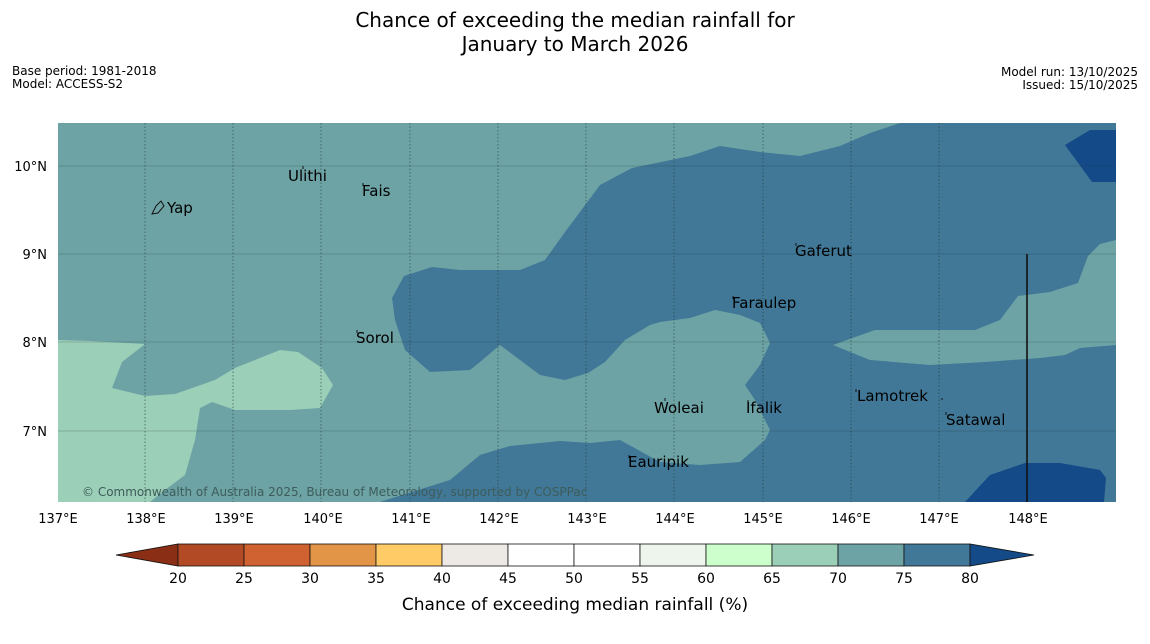 The width and height of the screenshot is (1150, 644). What do you see at coordinates (376, 191) in the screenshot?
I see `place-fais: Fais` at bounding box center [376, 191].